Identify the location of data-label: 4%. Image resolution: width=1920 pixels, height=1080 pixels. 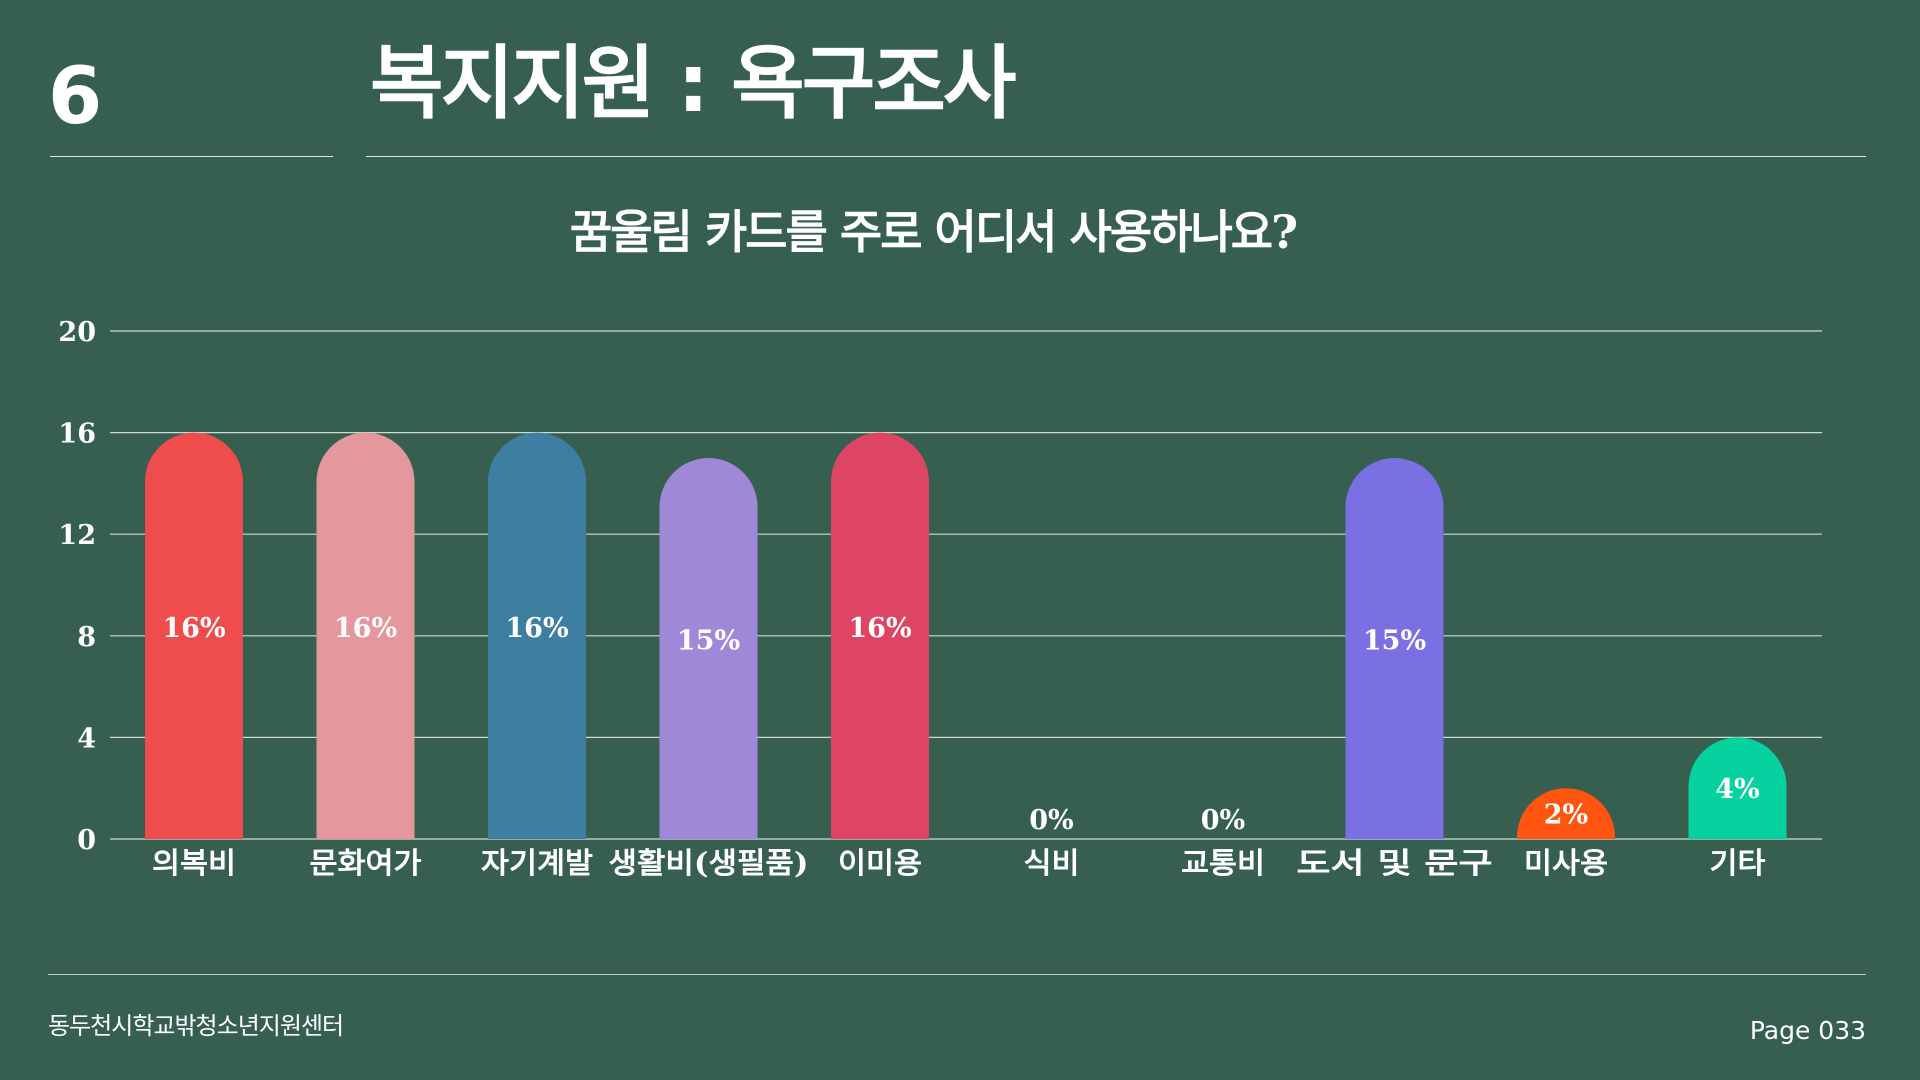
(1737, 789).